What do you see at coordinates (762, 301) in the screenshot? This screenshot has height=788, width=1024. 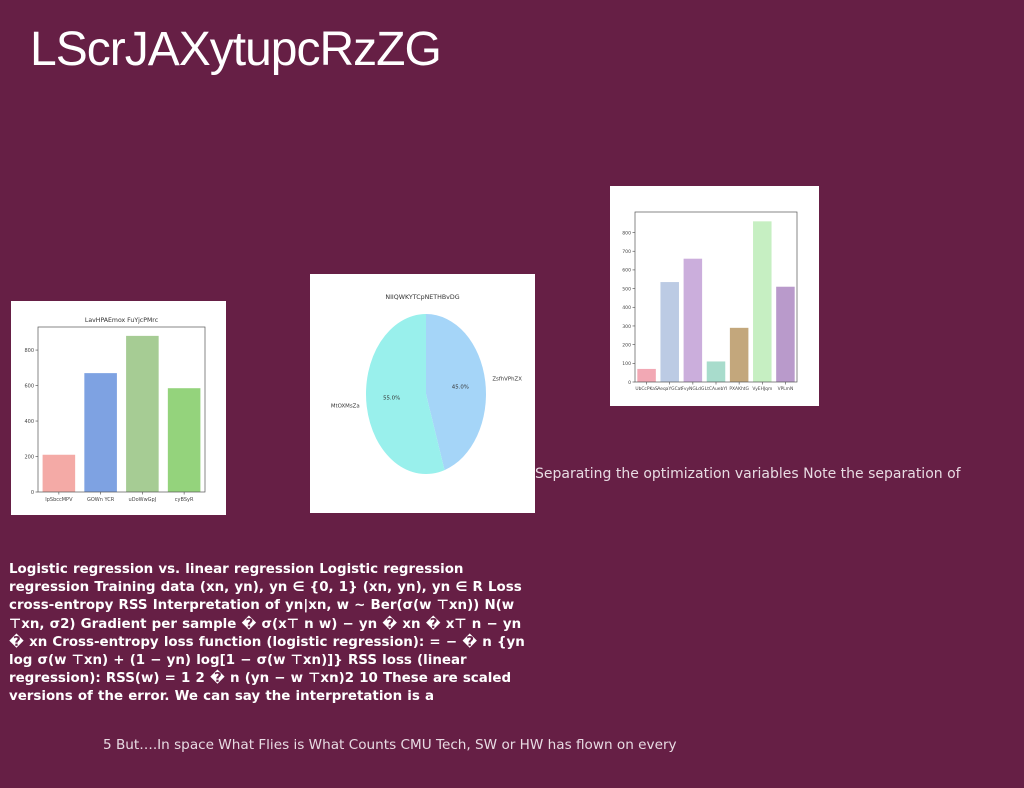 I see `bar-VyEHJqm` at bounding box center [762, 301].